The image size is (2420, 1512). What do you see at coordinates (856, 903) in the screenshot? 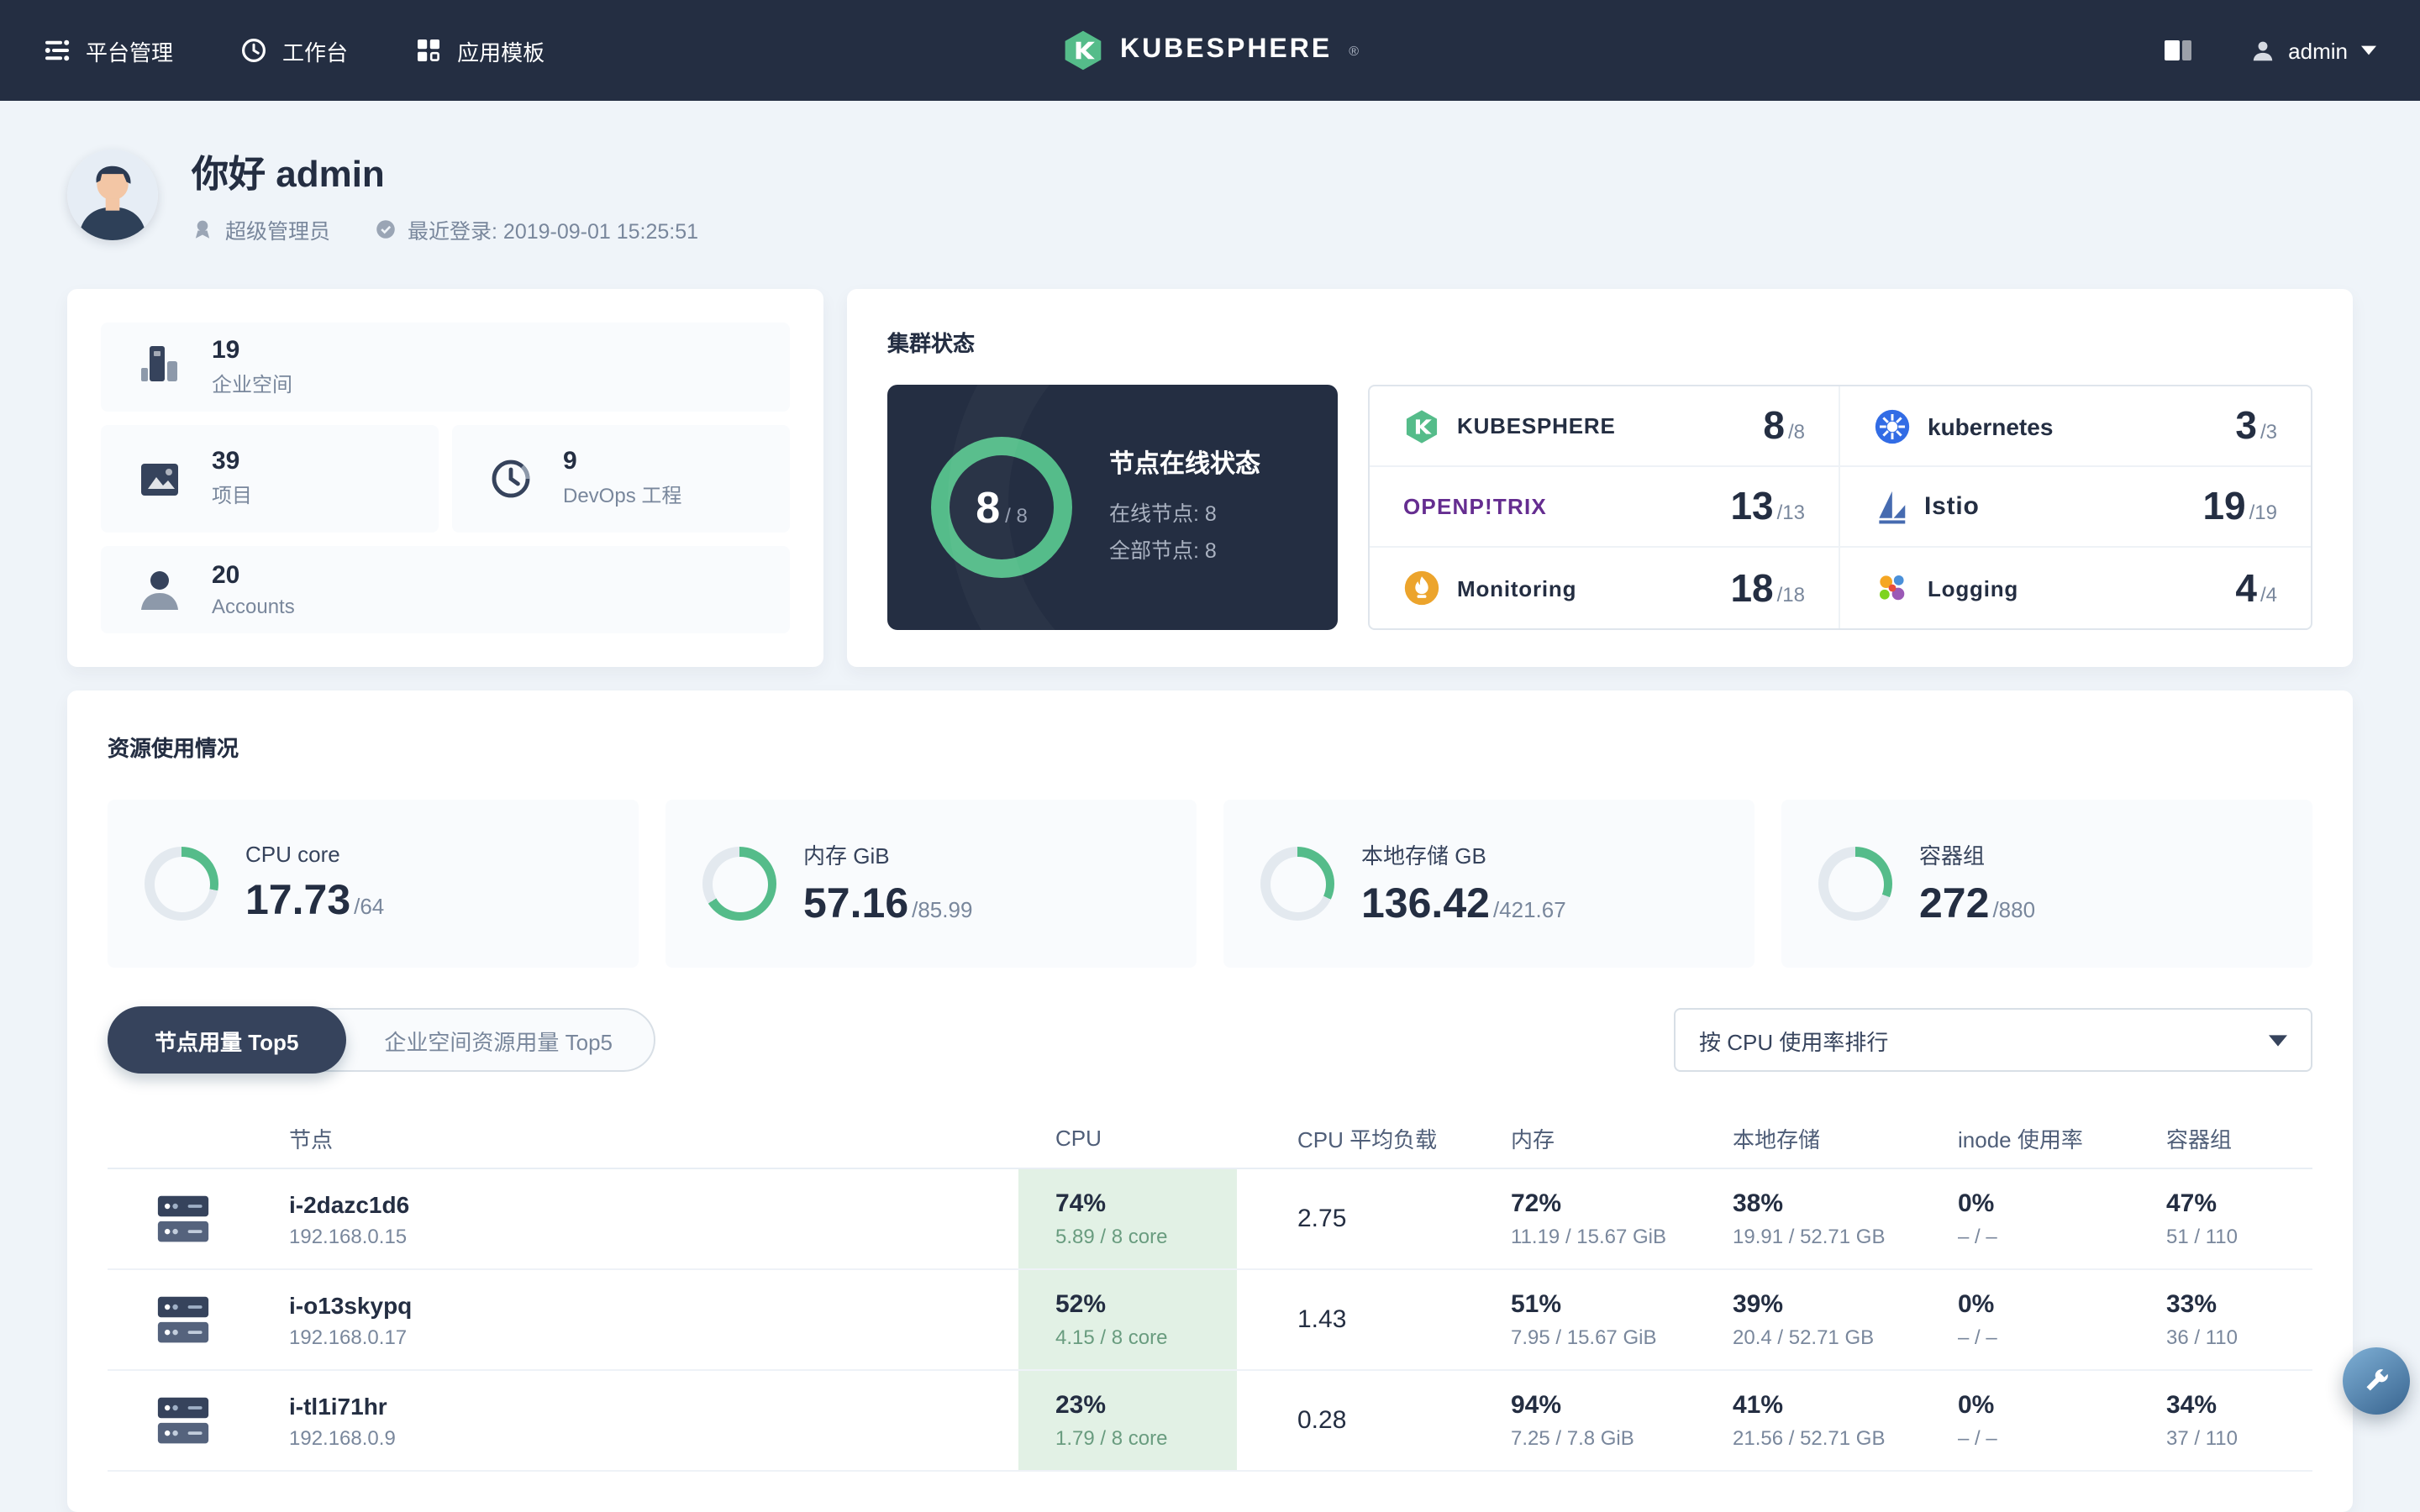
I see `memory-value: 57.16` at bounding box center [856, 903].